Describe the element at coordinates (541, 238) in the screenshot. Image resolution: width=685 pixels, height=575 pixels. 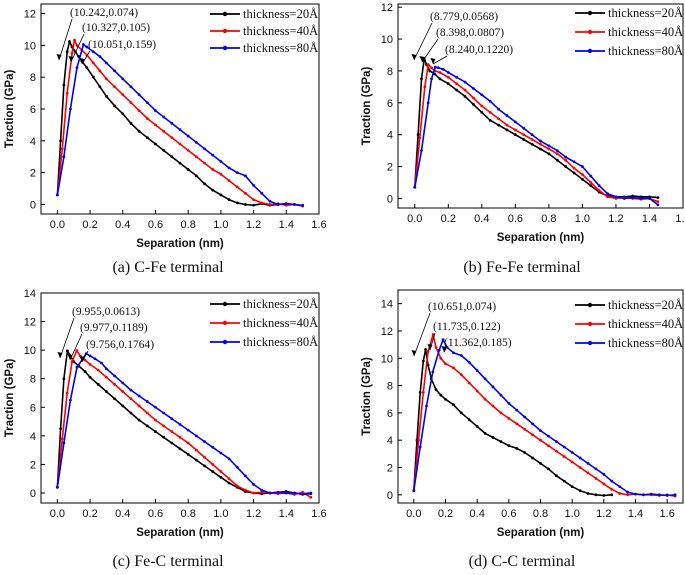
I see `x-axis-label: Separation (nm)` at that location.